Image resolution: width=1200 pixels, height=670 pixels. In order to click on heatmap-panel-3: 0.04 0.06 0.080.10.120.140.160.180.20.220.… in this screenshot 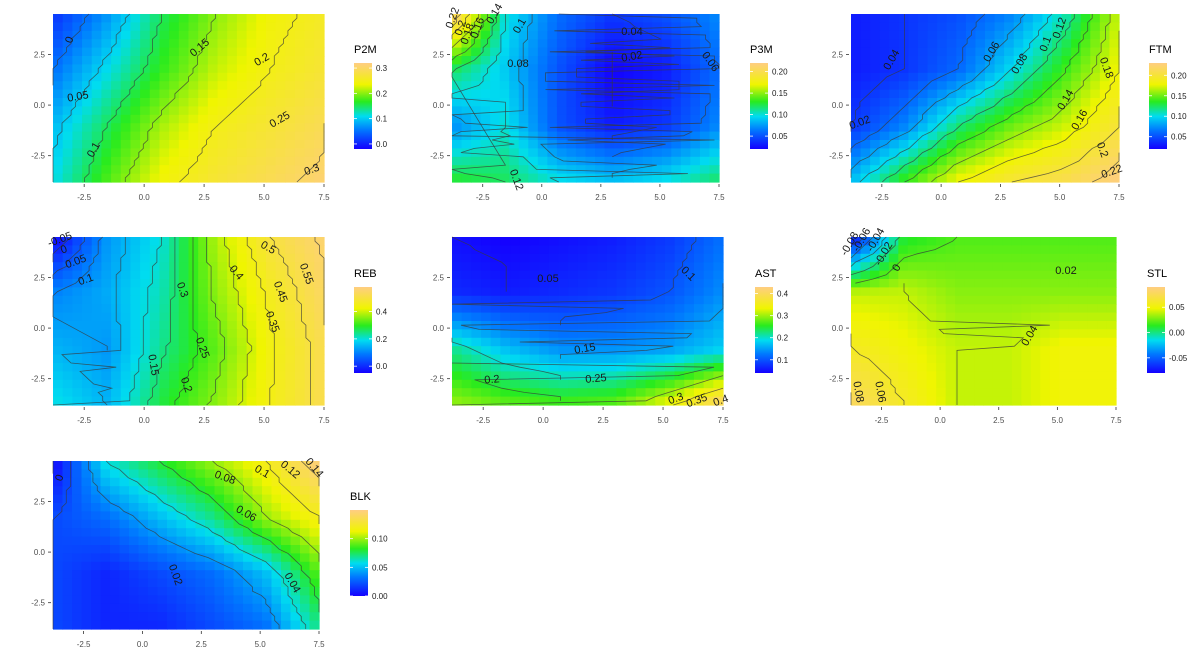, I will do `click(1008, 107)`.